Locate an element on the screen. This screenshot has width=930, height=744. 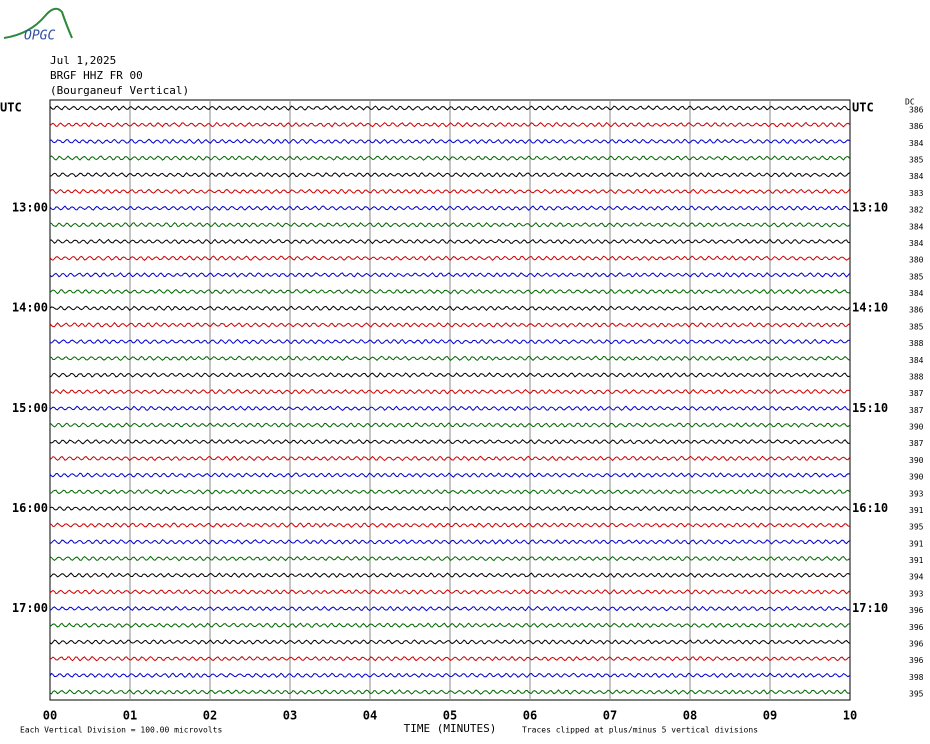
x-tick-label: 09 is located at coordinates (770, 716).